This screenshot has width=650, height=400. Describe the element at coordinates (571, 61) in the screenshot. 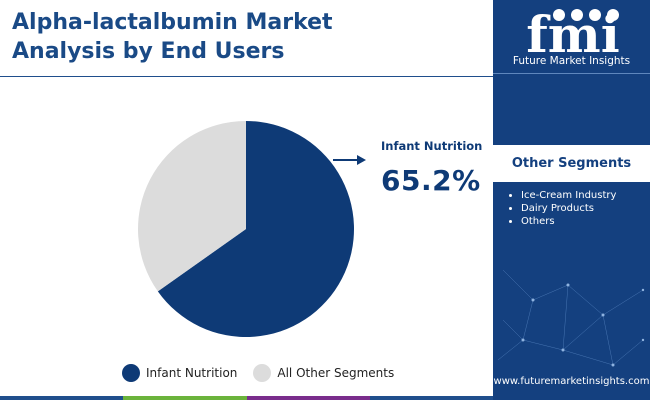

I see `logo-caption: Future Market Insights` at that location.